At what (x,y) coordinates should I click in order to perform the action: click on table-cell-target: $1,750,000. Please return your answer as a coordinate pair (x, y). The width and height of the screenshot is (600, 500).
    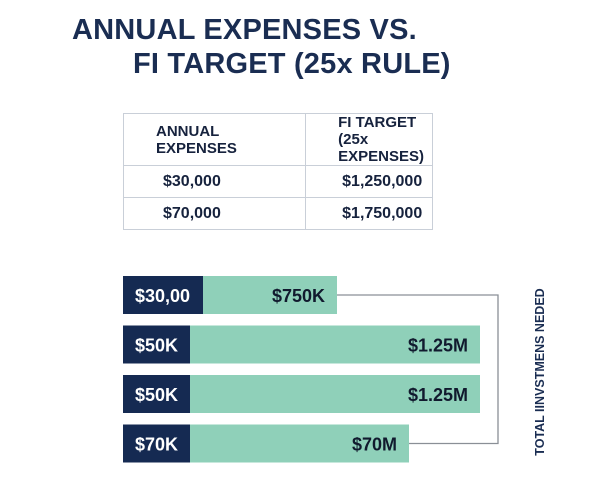
    Looking at the image, I should click on (369, 213).